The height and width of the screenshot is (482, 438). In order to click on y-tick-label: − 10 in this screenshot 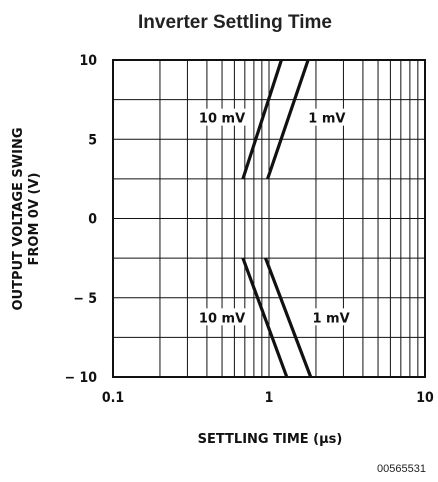, I will do `click(81, 378)`.